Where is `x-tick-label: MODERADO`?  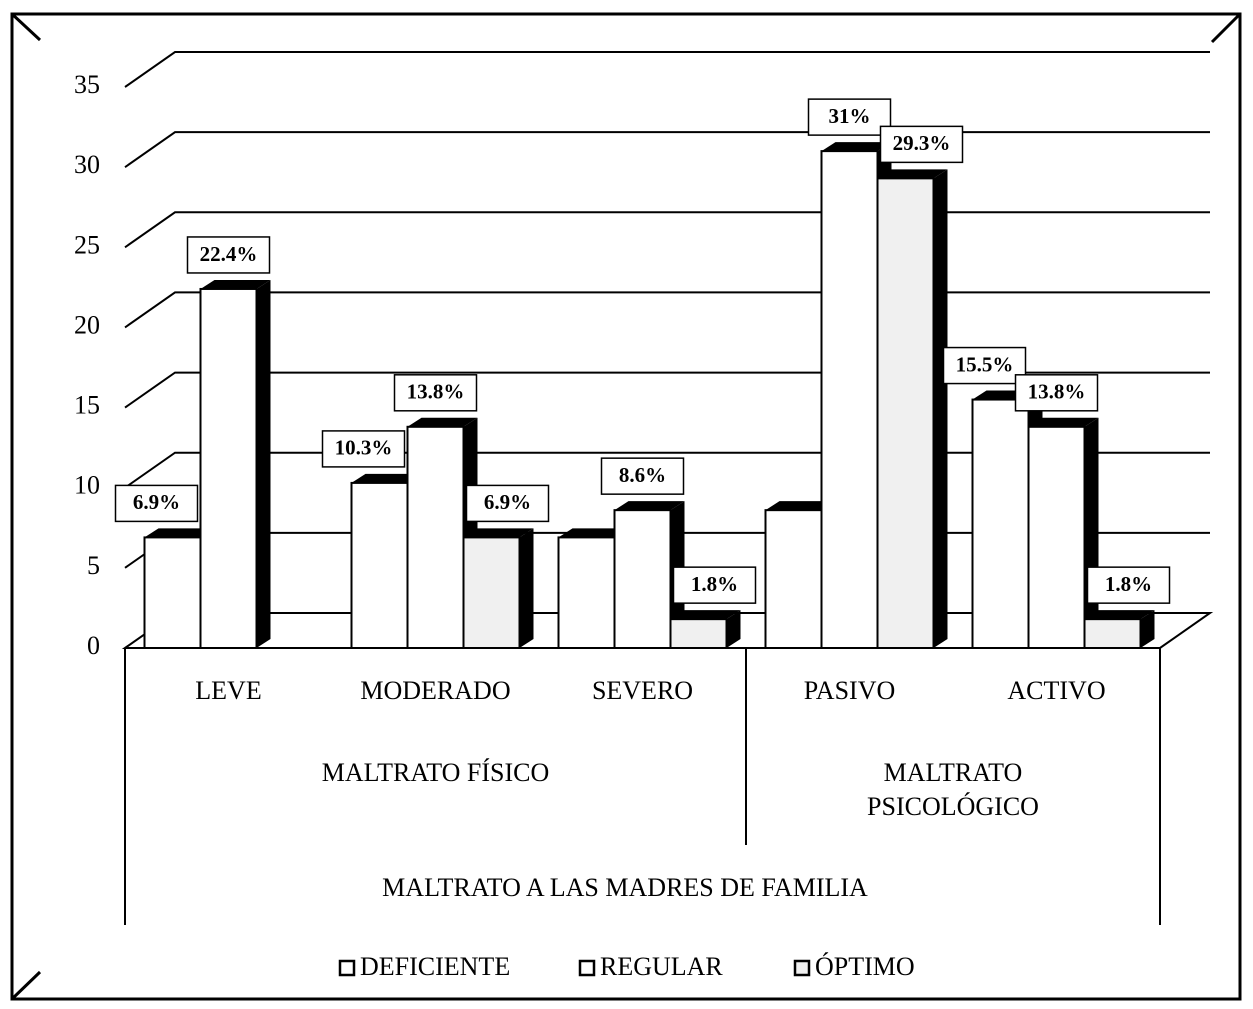
x-tick-label: MODERADO is located at coordinates (435, 690).